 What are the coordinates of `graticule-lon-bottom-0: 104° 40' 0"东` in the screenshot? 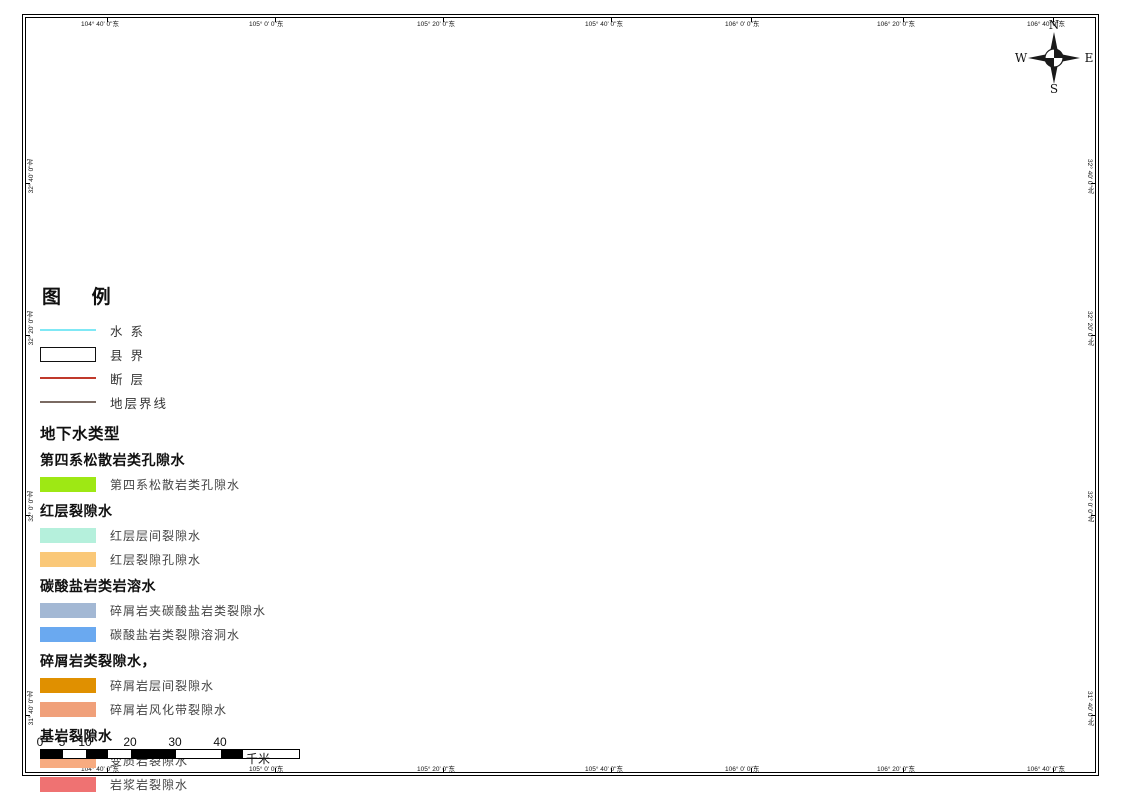 It's located at (100, 769).